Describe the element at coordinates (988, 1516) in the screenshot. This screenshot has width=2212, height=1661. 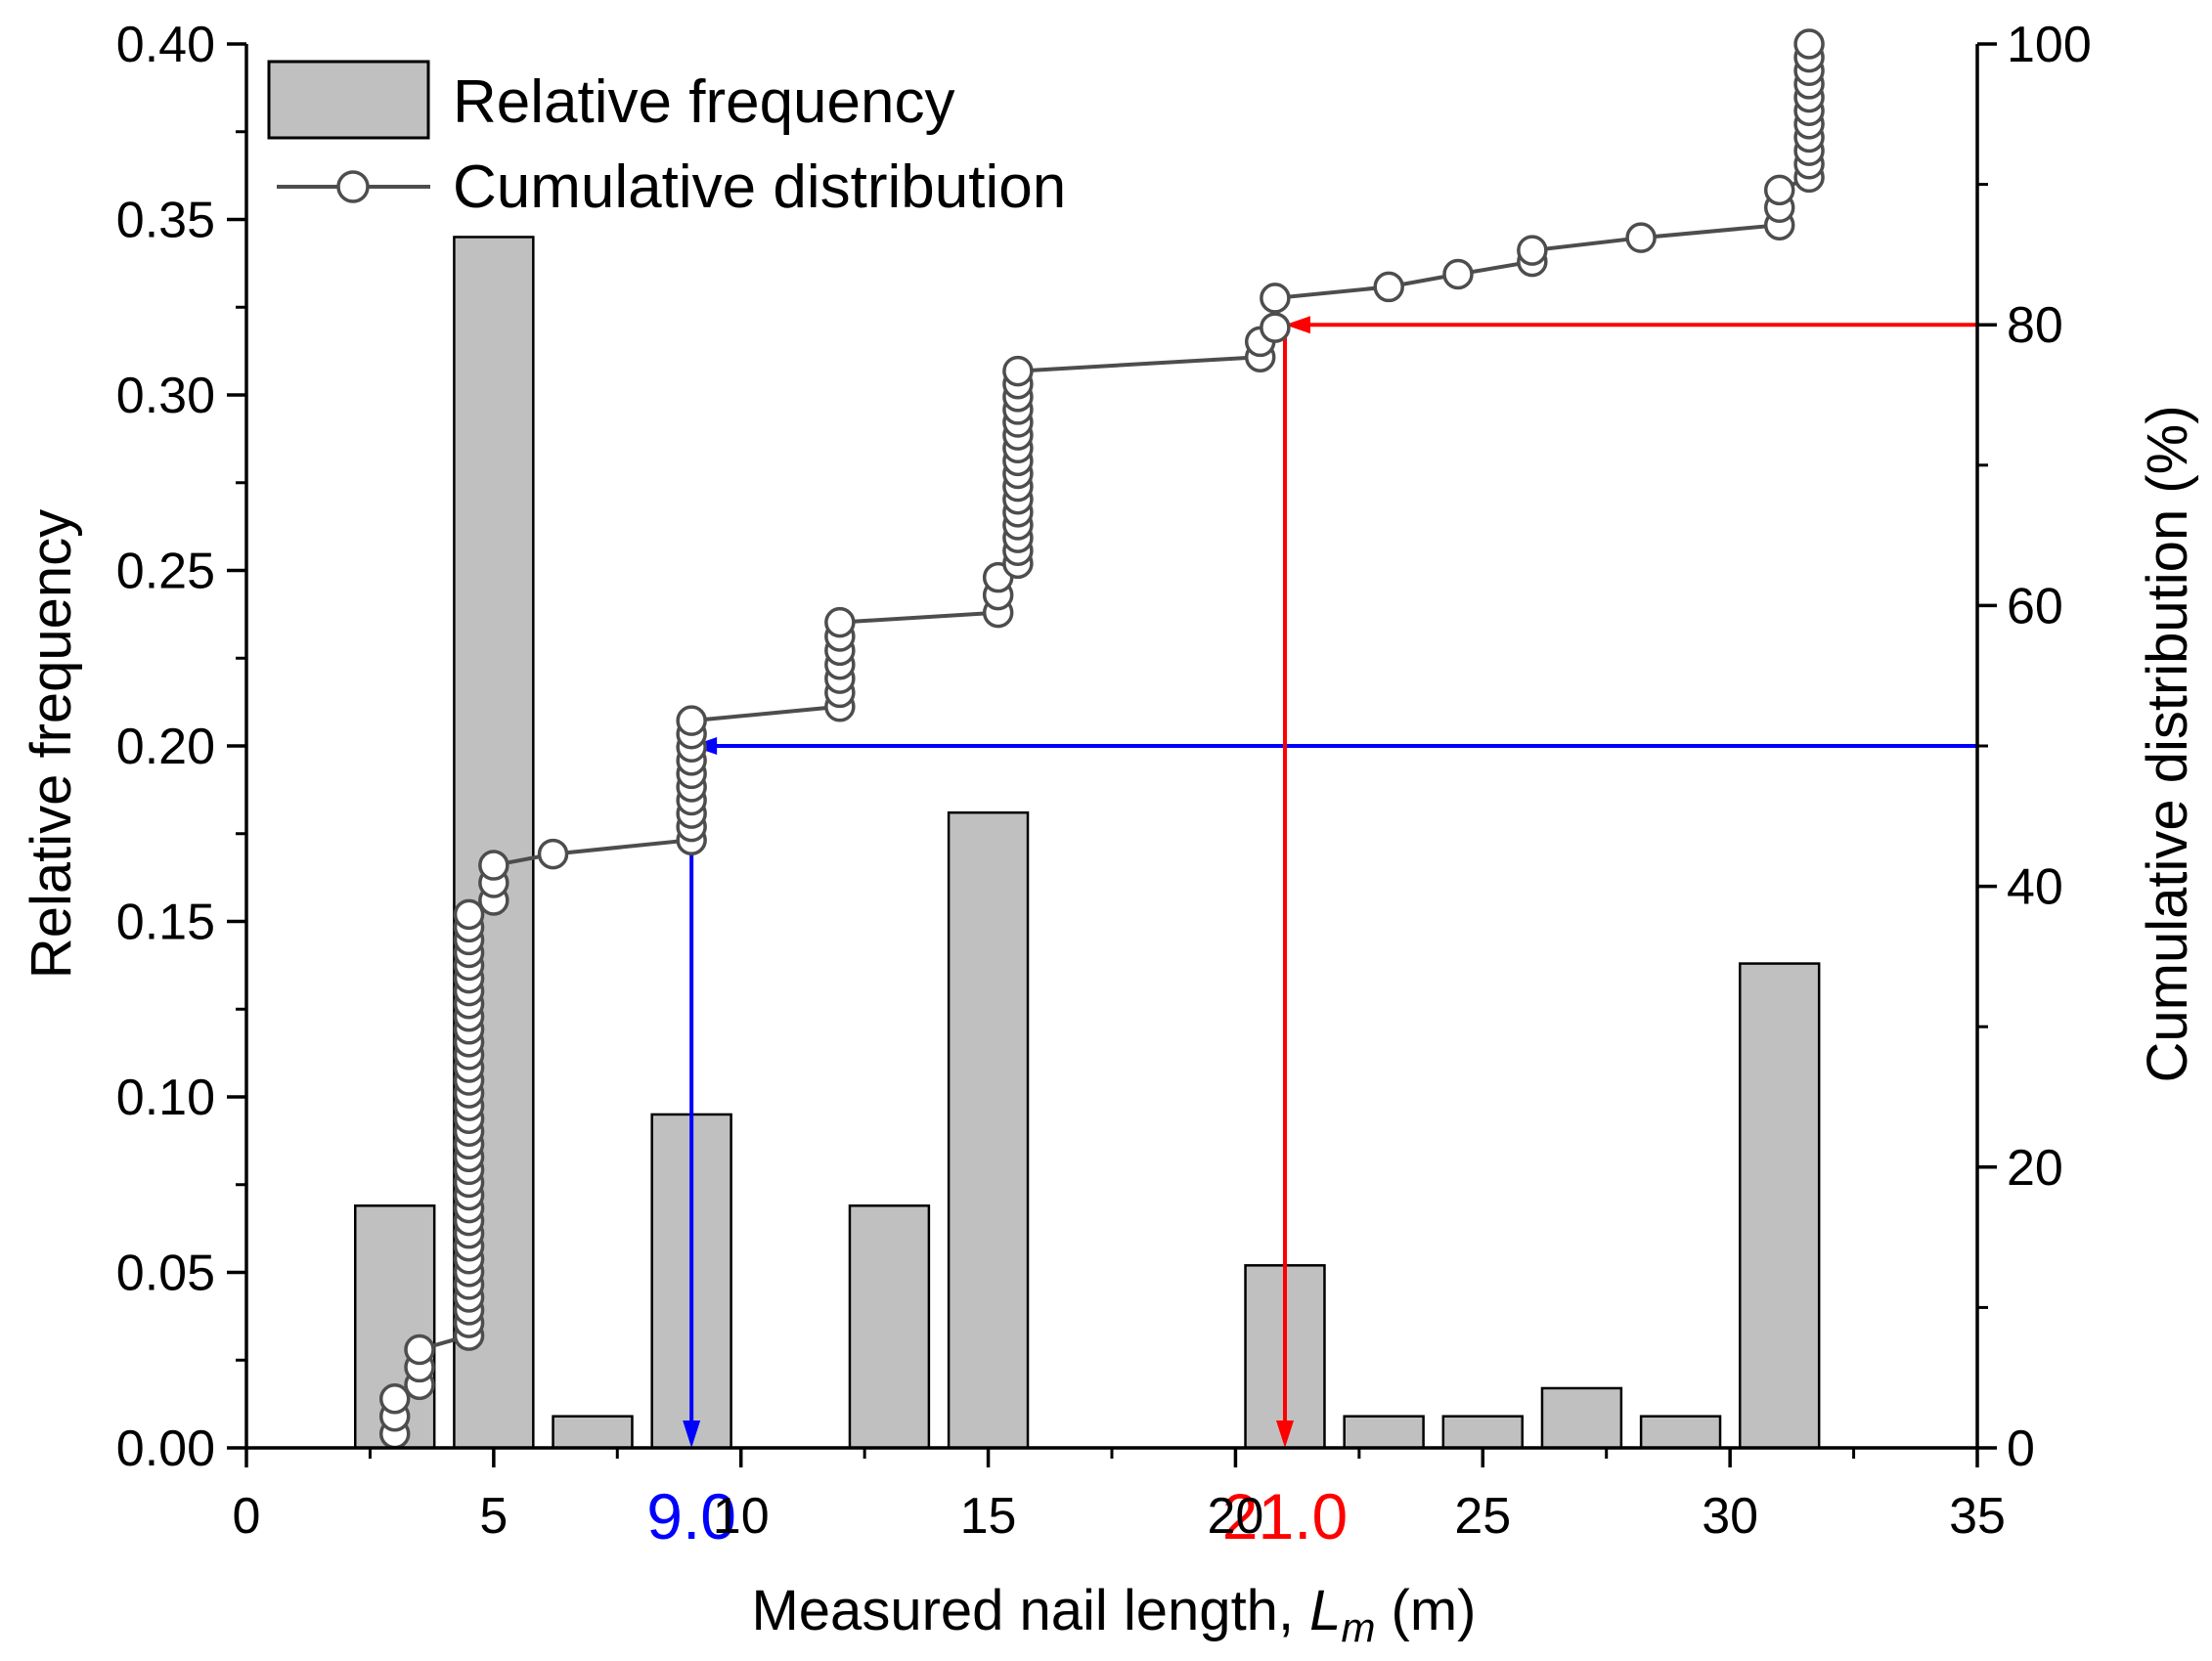
I see `x-tick-label: 15` at that location.